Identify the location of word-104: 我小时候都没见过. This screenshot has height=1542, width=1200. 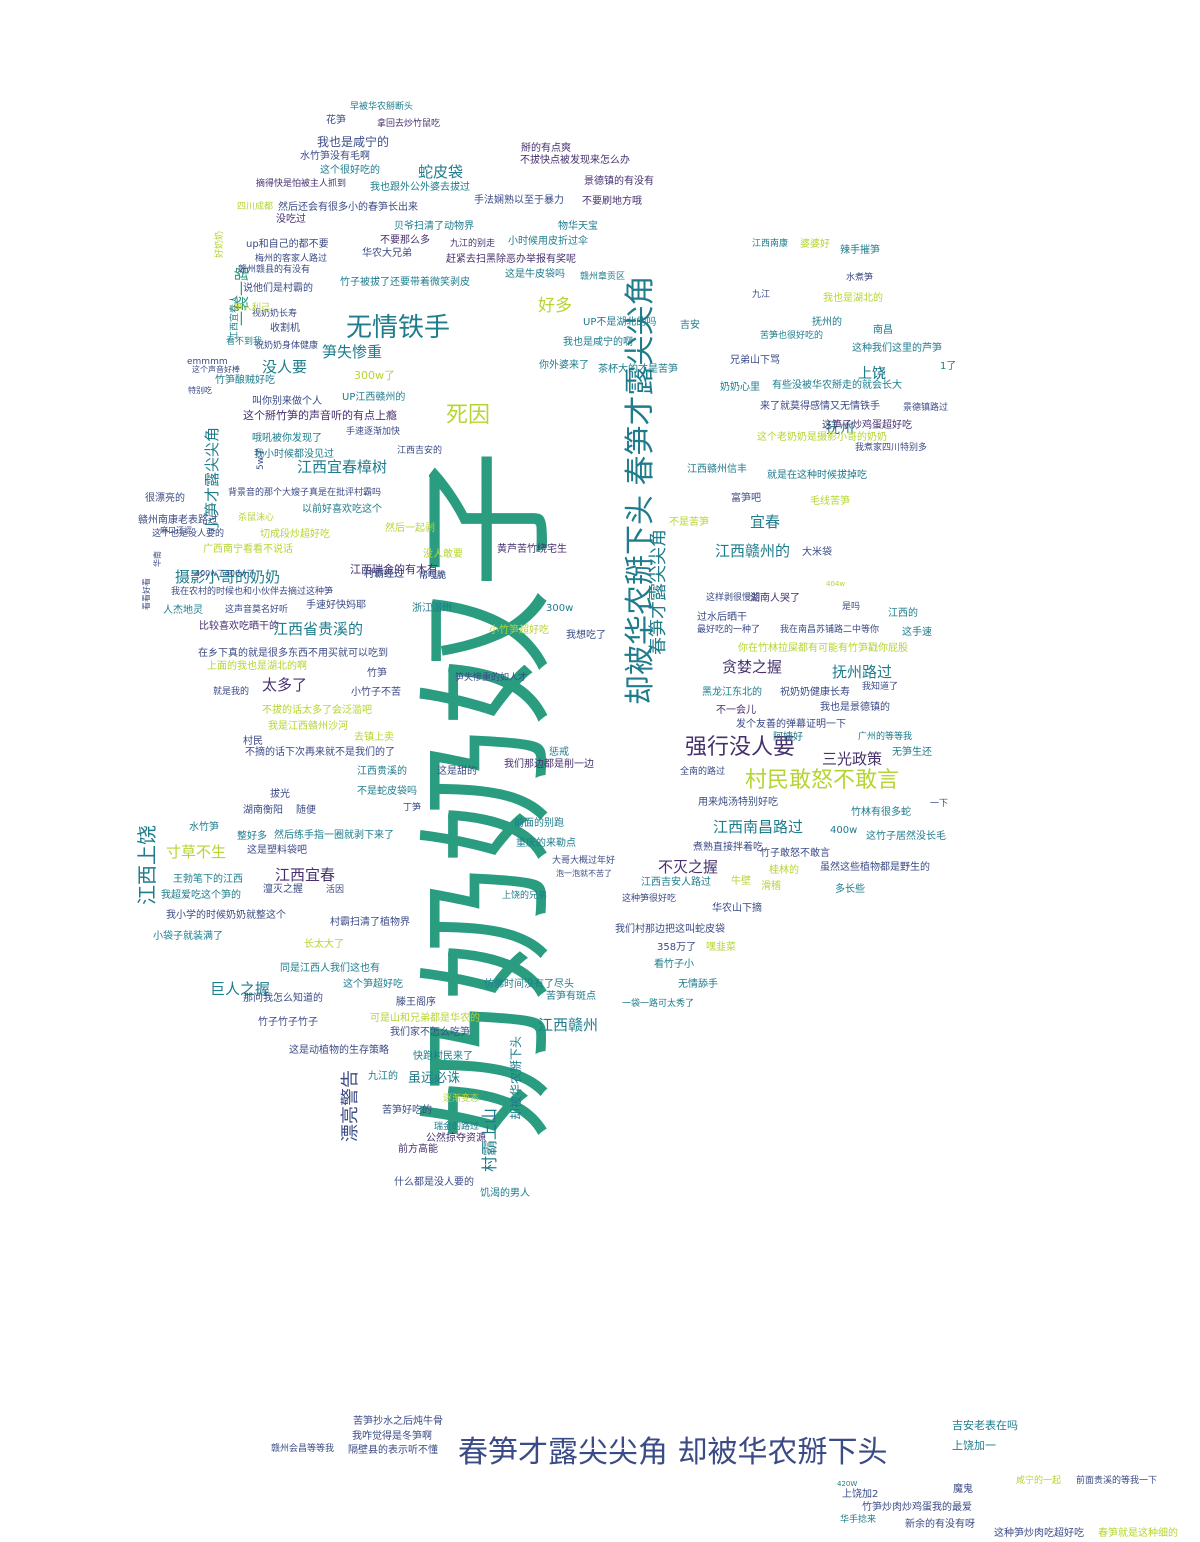
(294, 454).